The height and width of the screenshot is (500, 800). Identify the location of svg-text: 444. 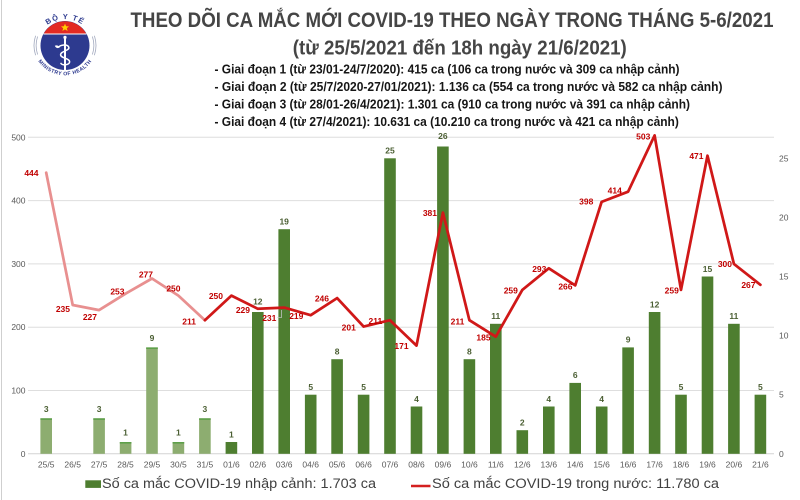
(31, 173).